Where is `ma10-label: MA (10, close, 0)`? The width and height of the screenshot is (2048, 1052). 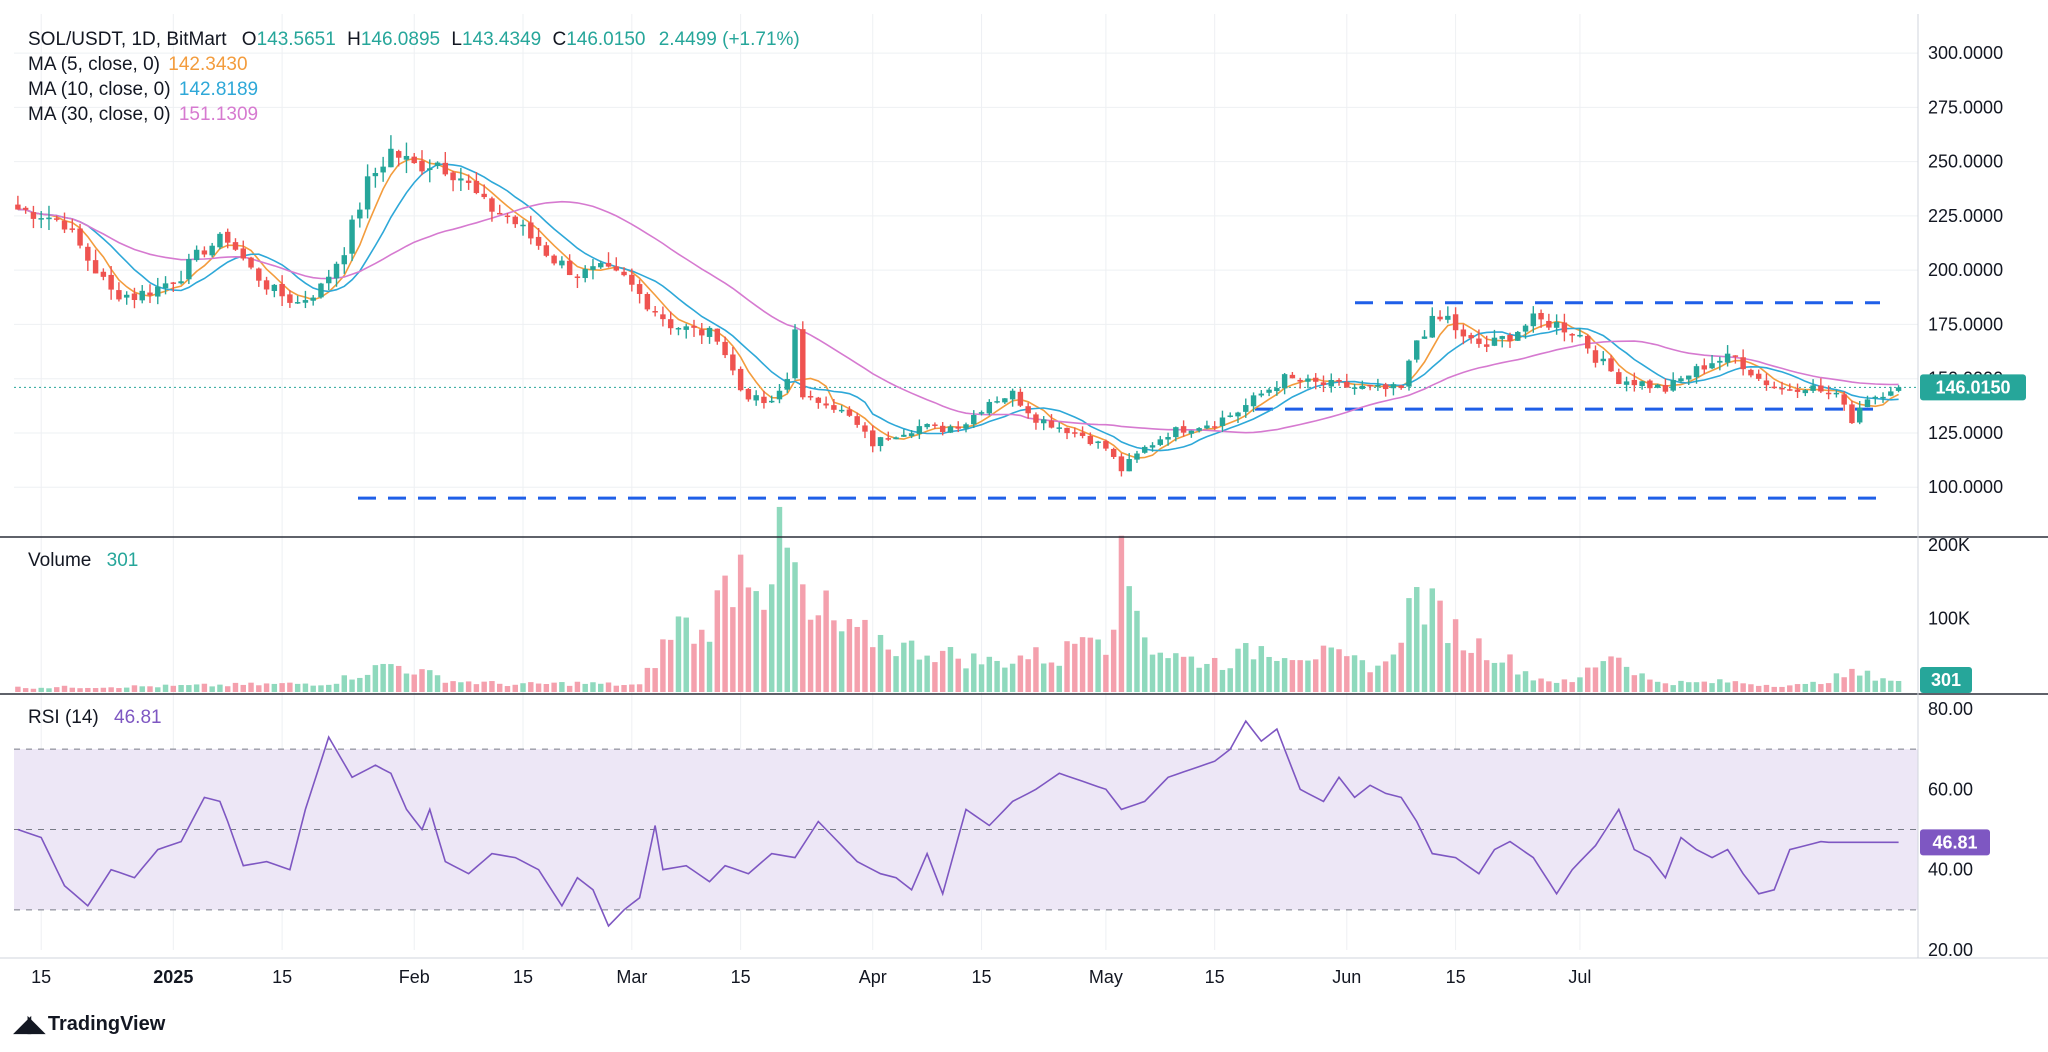 ma10-label: MA (10, close, 0) is located at coordinates (99, 89).